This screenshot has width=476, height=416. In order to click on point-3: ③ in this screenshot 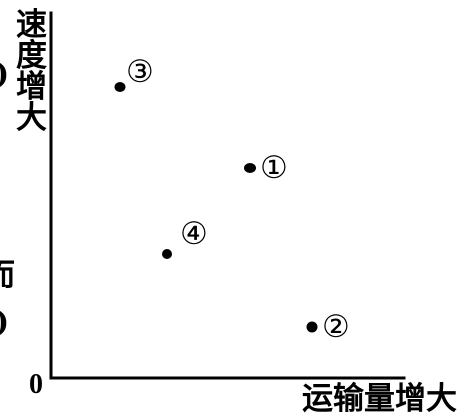, I will do `click(134, 73)`.